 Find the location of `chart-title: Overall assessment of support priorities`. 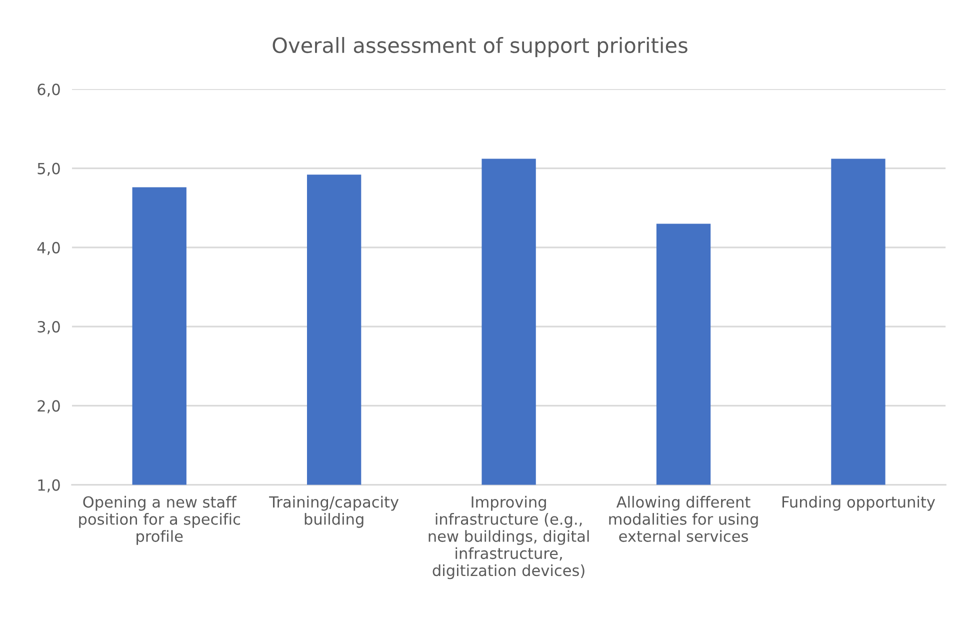

chart-title: Overall assessment of support priorities is located at coordinates (480, 47).